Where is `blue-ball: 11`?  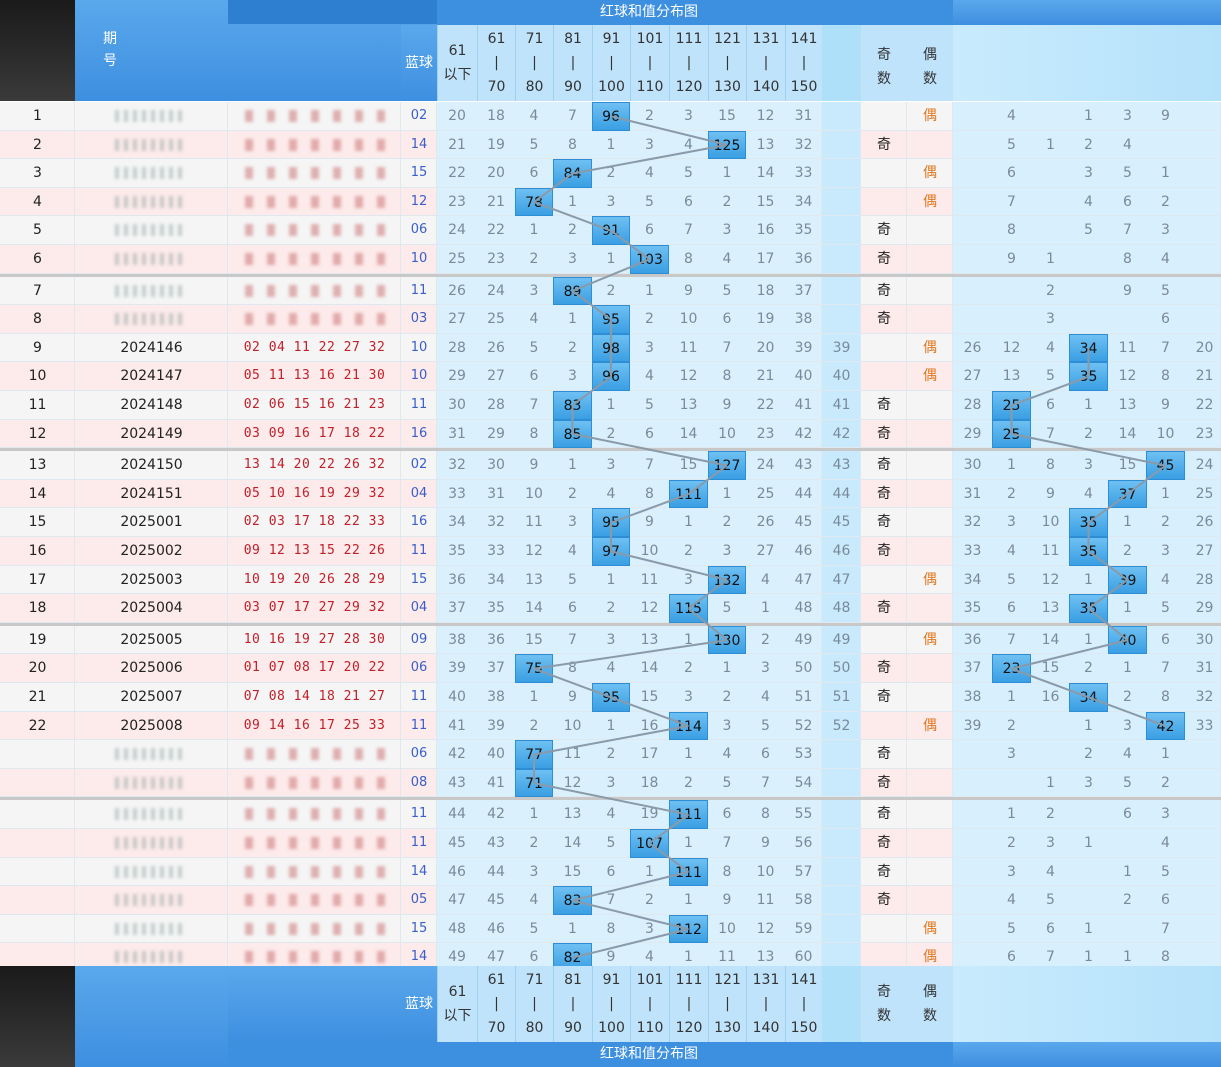 blue-ball: 11 is located at coordinates (419, 404).